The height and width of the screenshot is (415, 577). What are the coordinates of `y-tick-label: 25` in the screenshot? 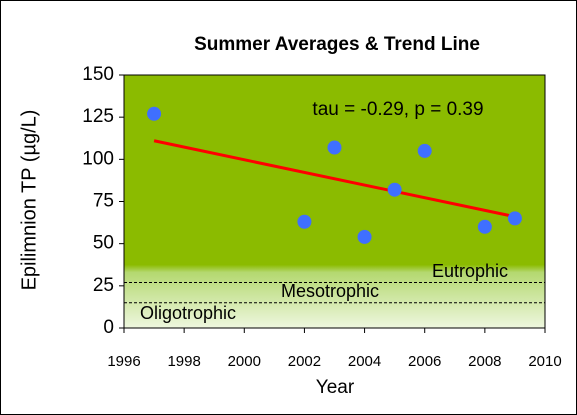 It's located at (103, 285).